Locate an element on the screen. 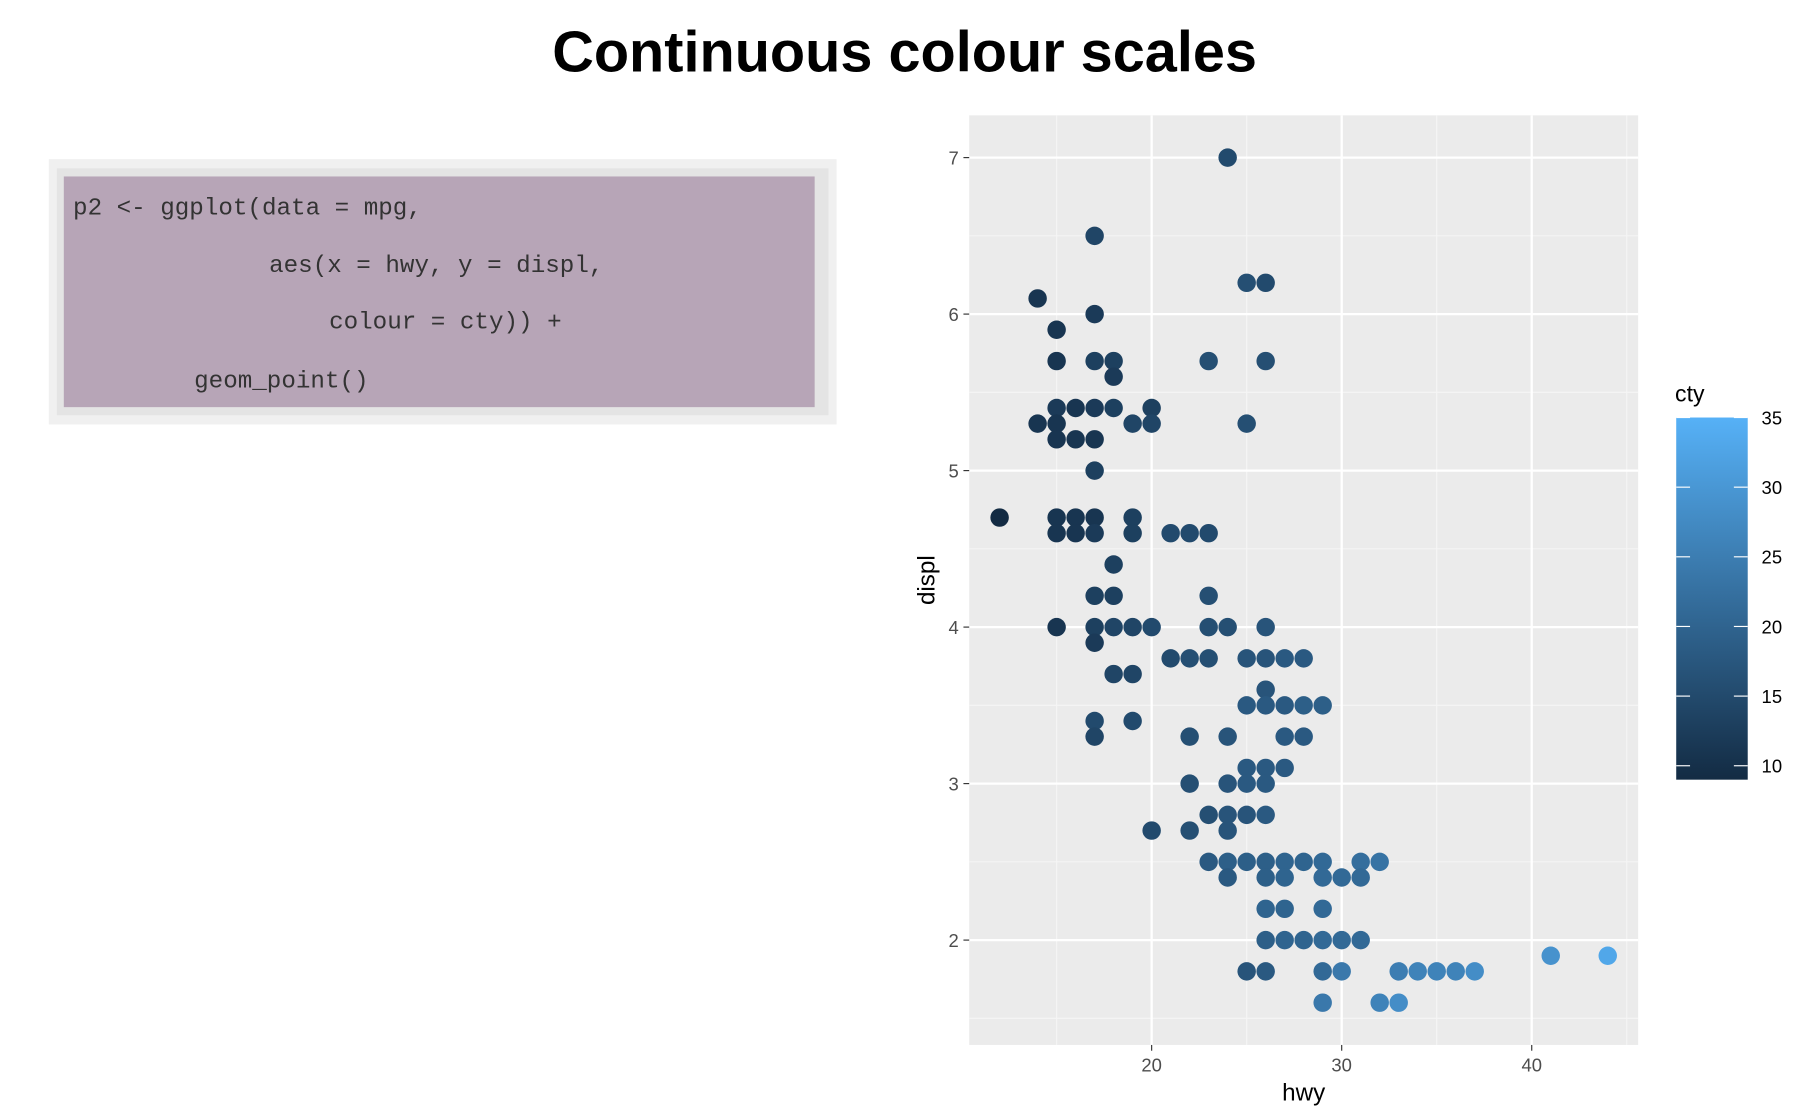 Image resolution: width=1800 pixels, height=1113 pixels. legend-label: 30 is located at coordinates (1772, 487).